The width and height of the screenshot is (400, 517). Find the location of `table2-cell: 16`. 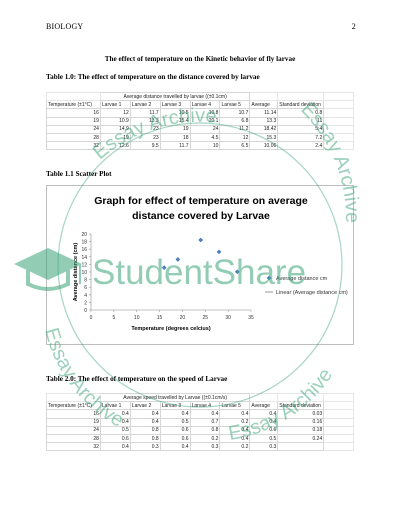

table2-cell: 16 is located at coordinates (73, 414).